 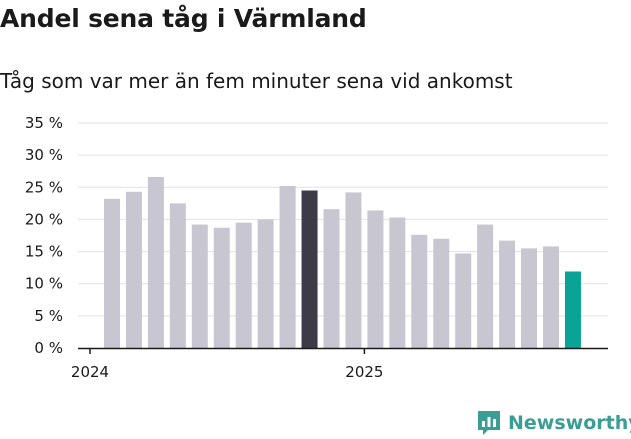 I want to click on brand-name: Newsworthy, so click(x=569, y=423).